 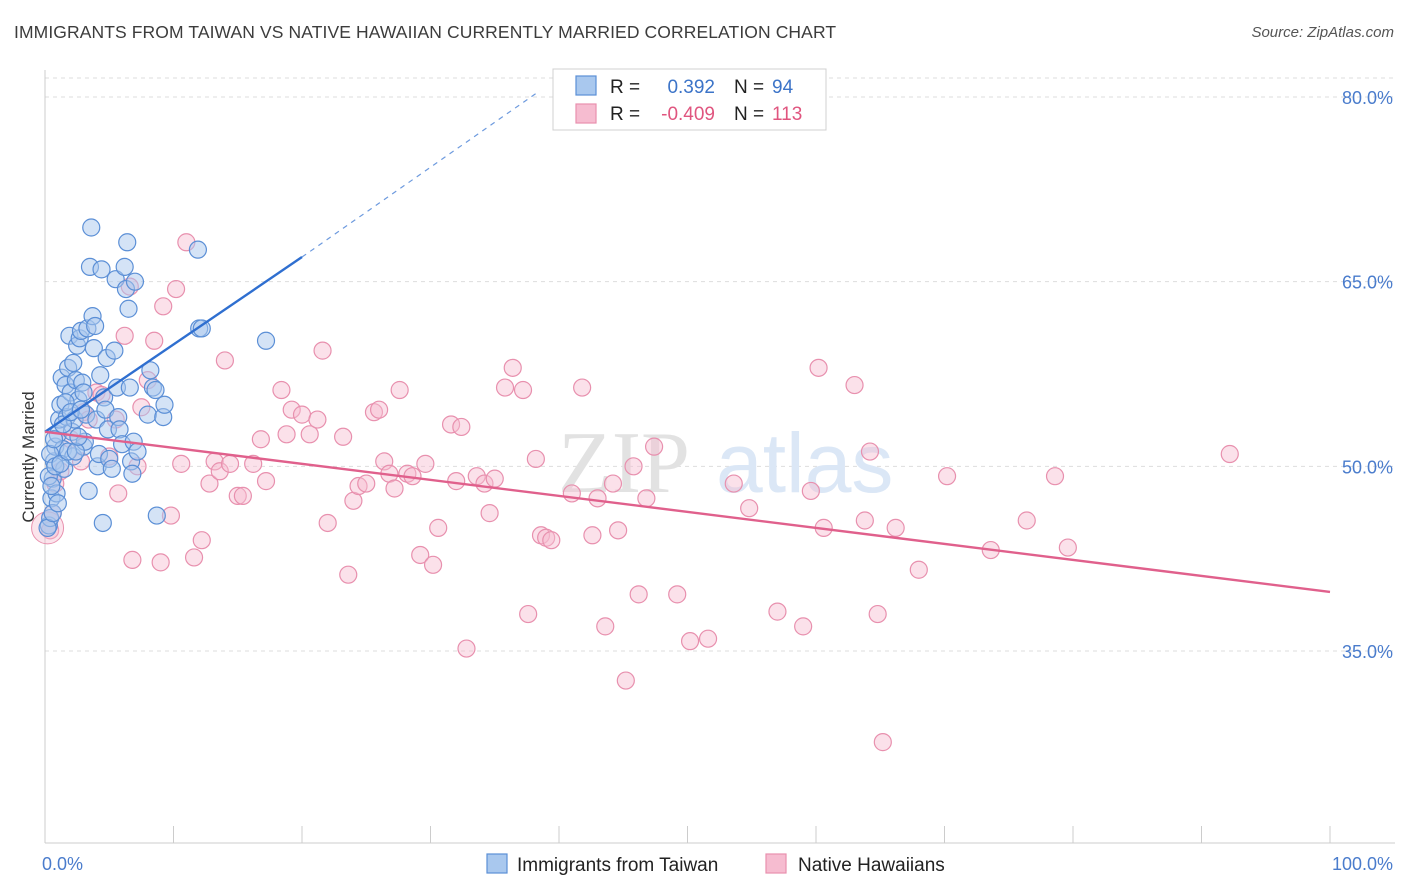 I want to click on legend-n-value-pink: 113, so click(x=787, y=114).